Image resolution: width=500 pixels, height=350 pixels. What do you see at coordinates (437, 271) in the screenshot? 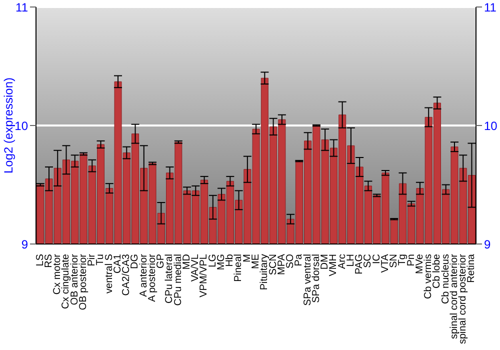
I see `x-tick-label: Cb lobe` at bounding box center [437, 271].